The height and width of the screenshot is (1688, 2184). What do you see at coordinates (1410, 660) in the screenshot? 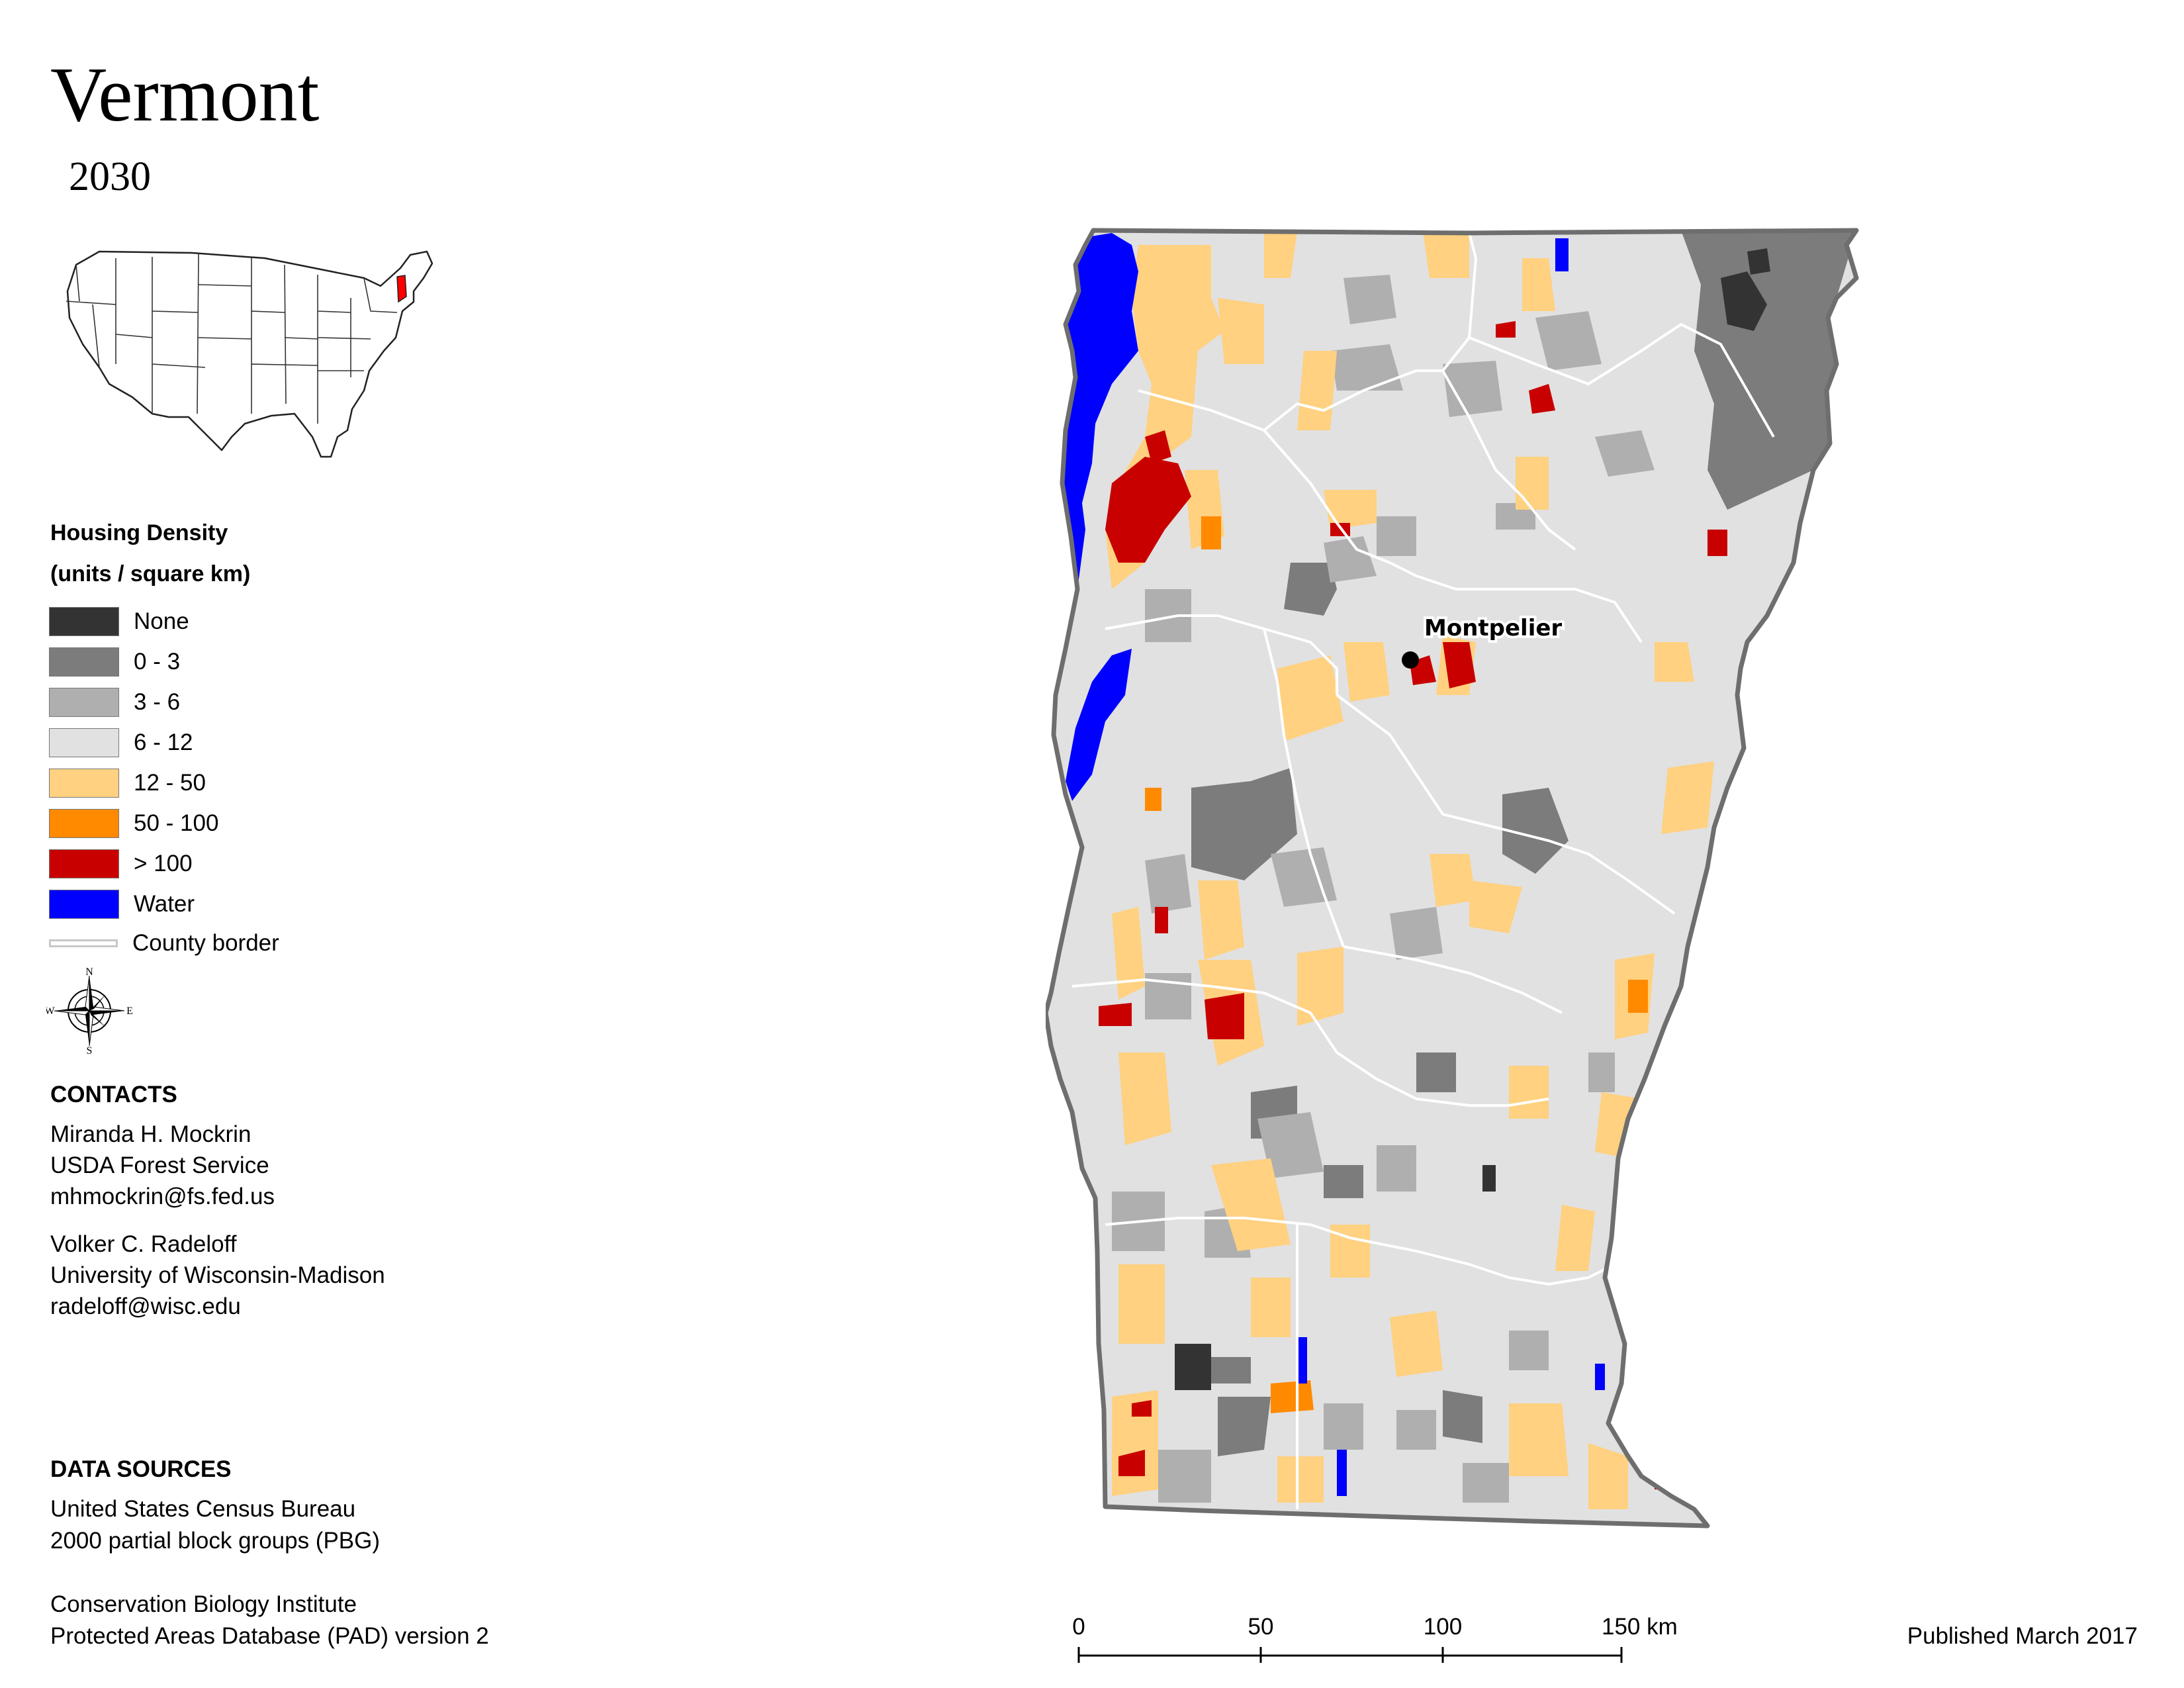
I see `montpelier-marker` at bounding box center [1410, 660].